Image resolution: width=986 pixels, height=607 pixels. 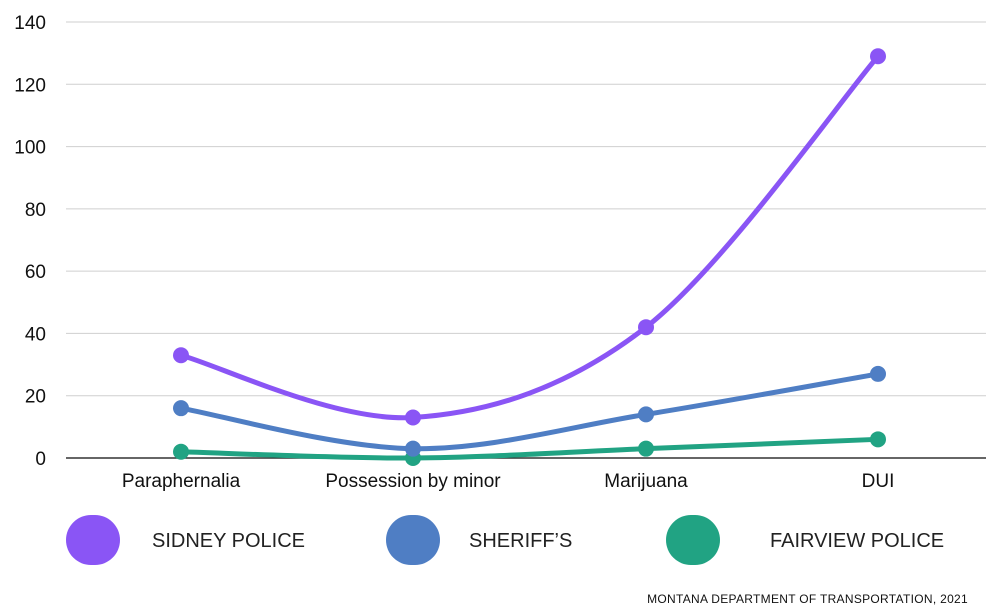 I want to click on legend-item: SHERIFF’S, so click(x=479, y=540).